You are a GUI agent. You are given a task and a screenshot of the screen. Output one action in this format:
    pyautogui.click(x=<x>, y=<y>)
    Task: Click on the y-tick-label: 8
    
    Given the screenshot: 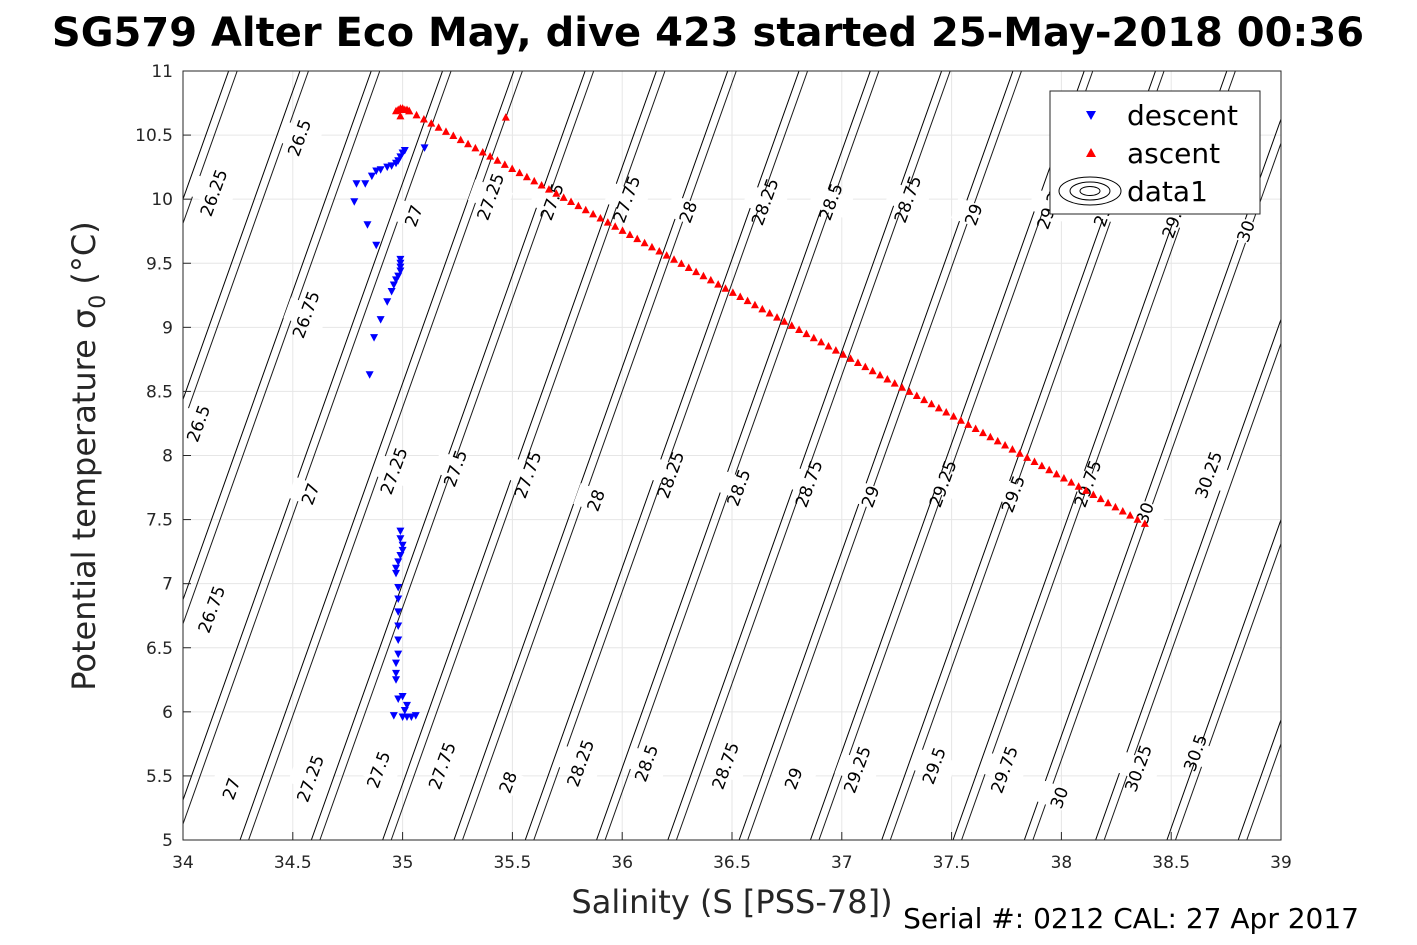 What is the action you would take?
    pyautogui.click(x=167, y=457)
    